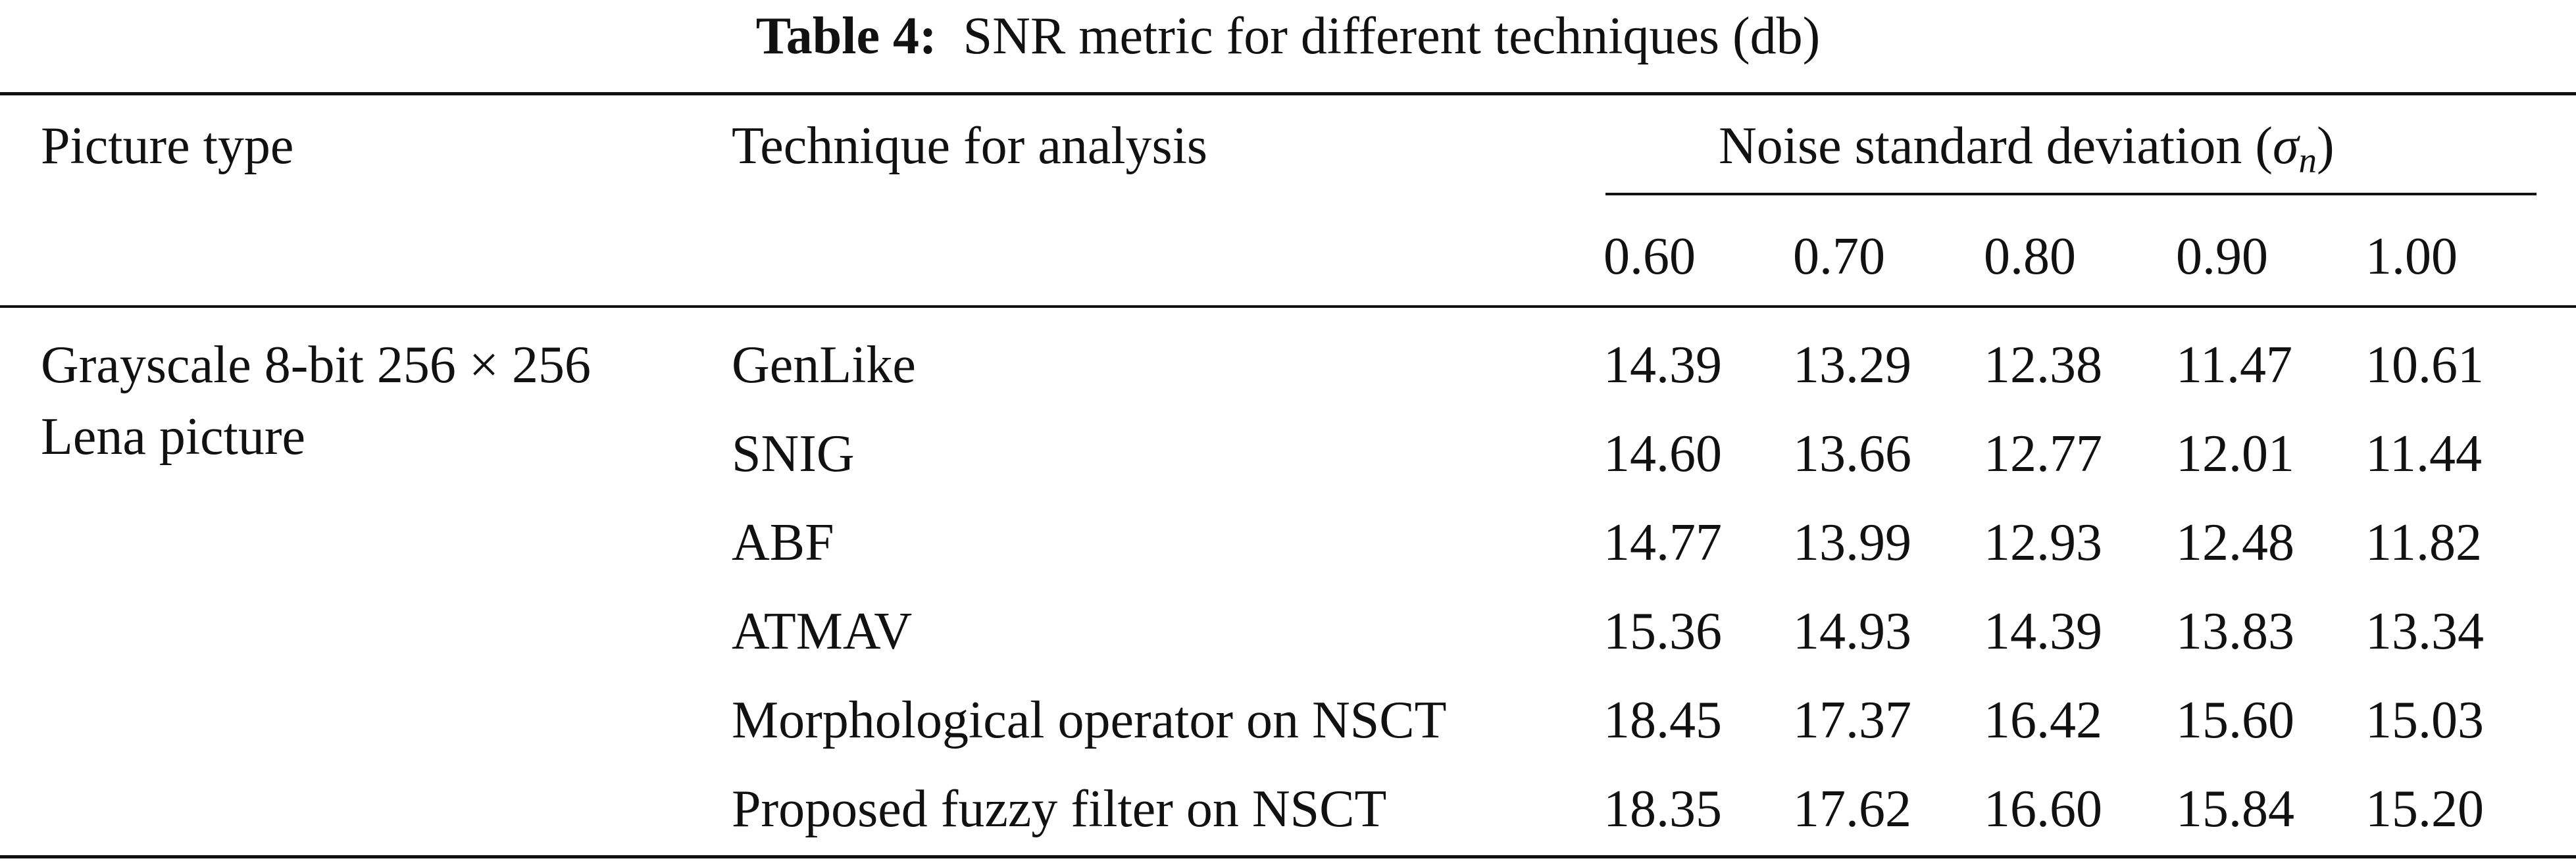  What do you see at coordinates (2424, 631) in the screenshot?
I see `snr-value-cell: 13.34` at bounding box center [2424, 631].